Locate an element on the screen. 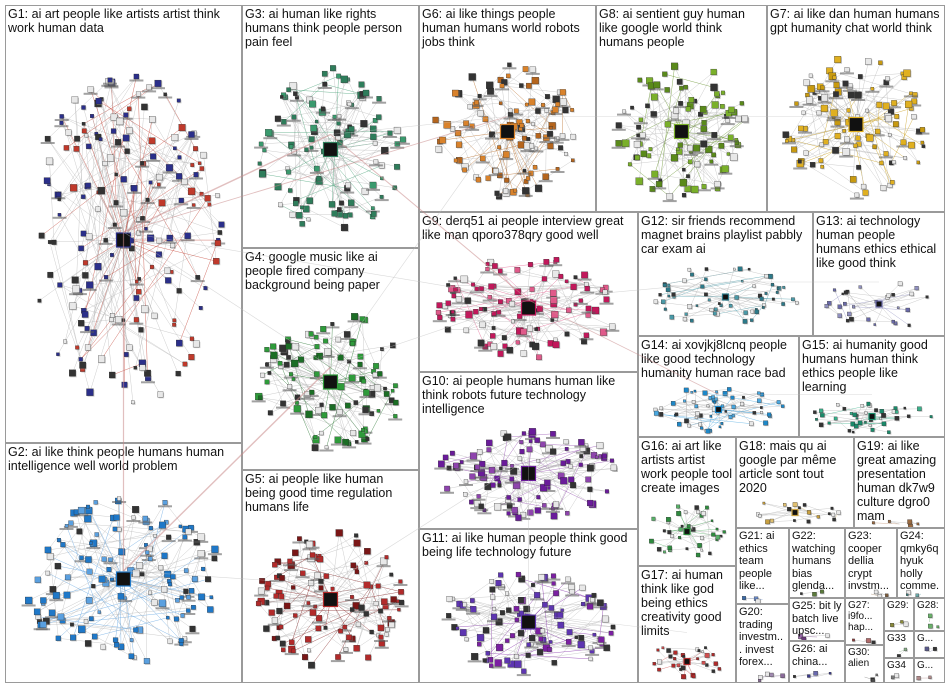 The image size is (950, 688). group-g12-hub-node is located at coordinates (725, 297).